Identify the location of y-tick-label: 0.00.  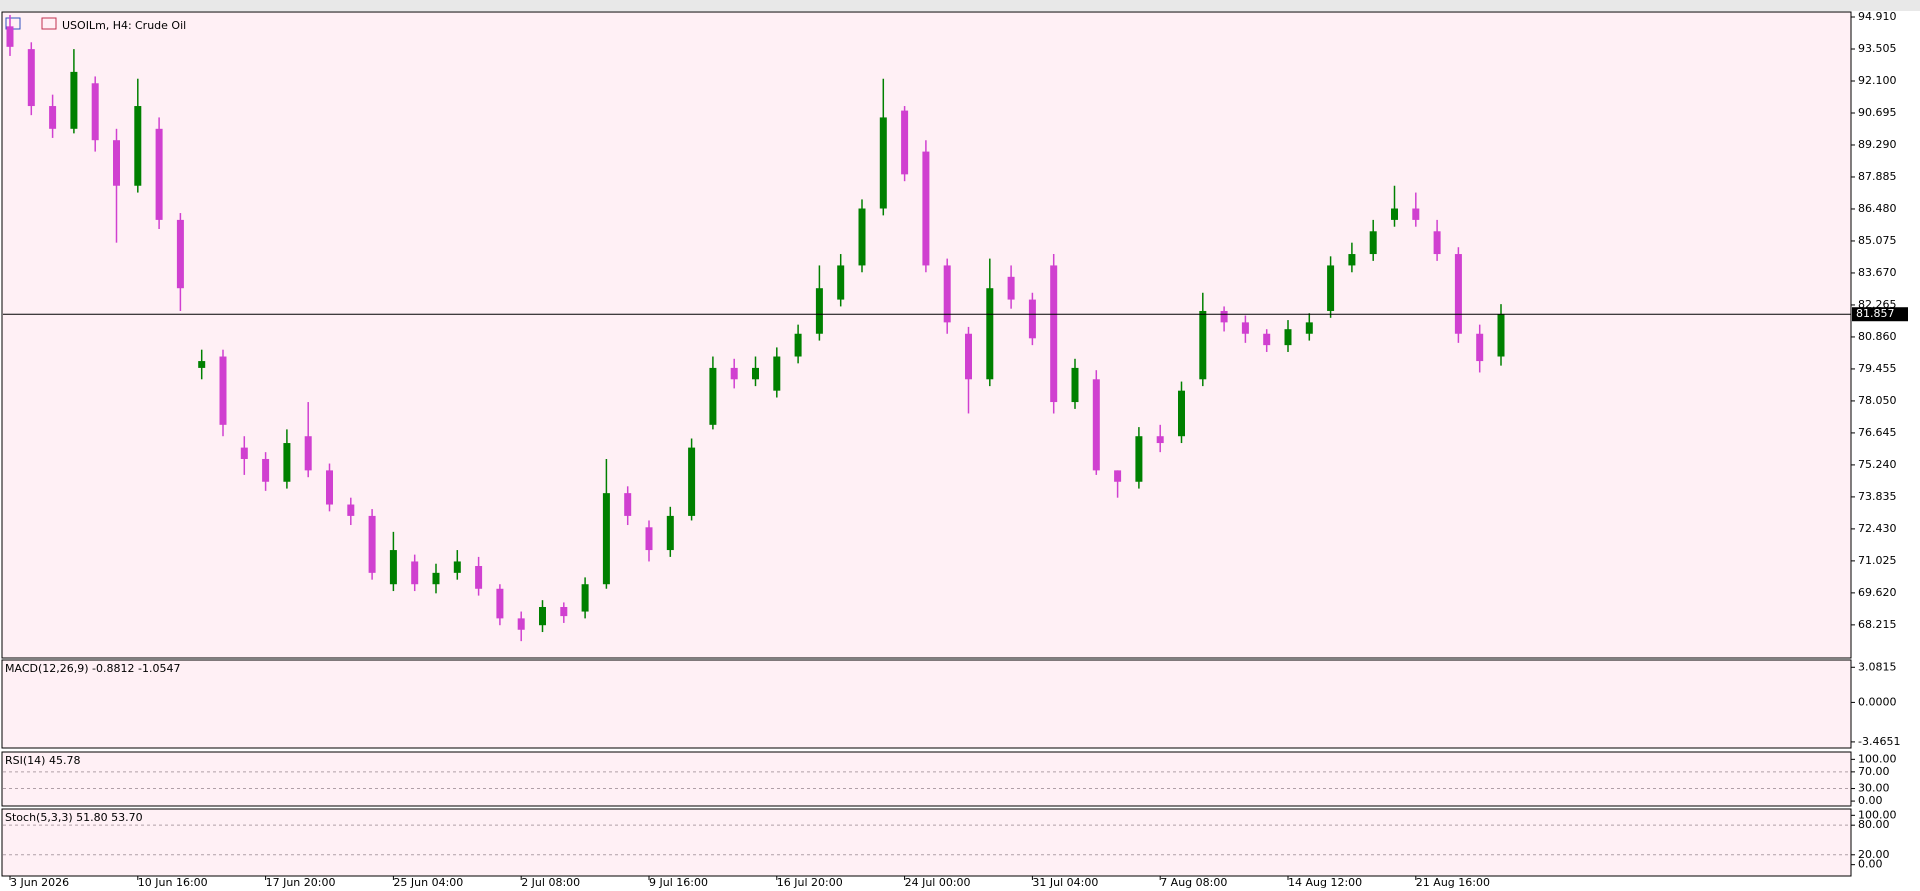
(1870, 800).